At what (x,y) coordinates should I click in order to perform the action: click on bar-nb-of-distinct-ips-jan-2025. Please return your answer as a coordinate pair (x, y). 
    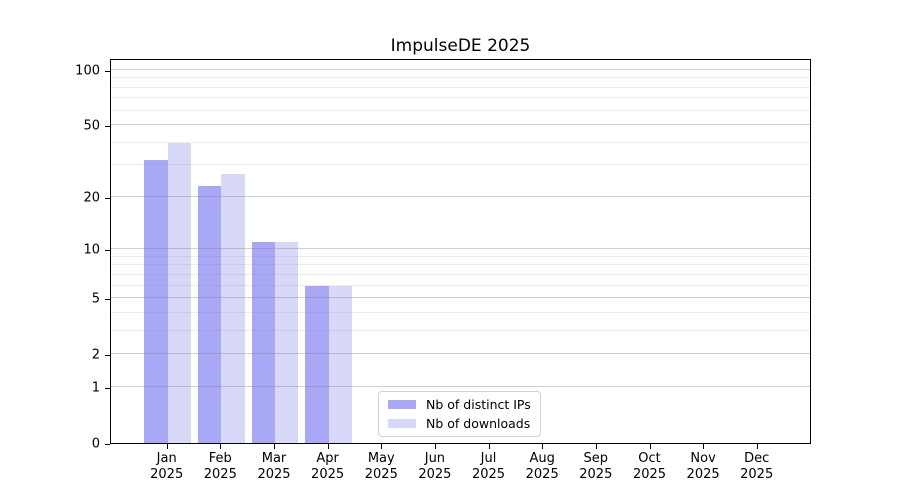
    Looking at the image, I should click on (156, 301).